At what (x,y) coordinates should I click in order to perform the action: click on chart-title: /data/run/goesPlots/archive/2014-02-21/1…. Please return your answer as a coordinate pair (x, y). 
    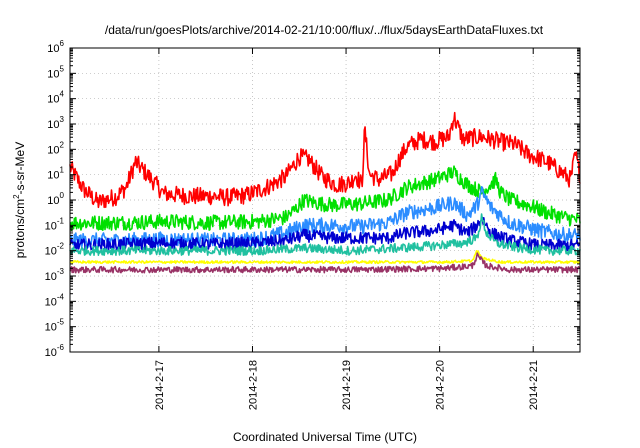
    Looking at the image, I should click on (324, 30).